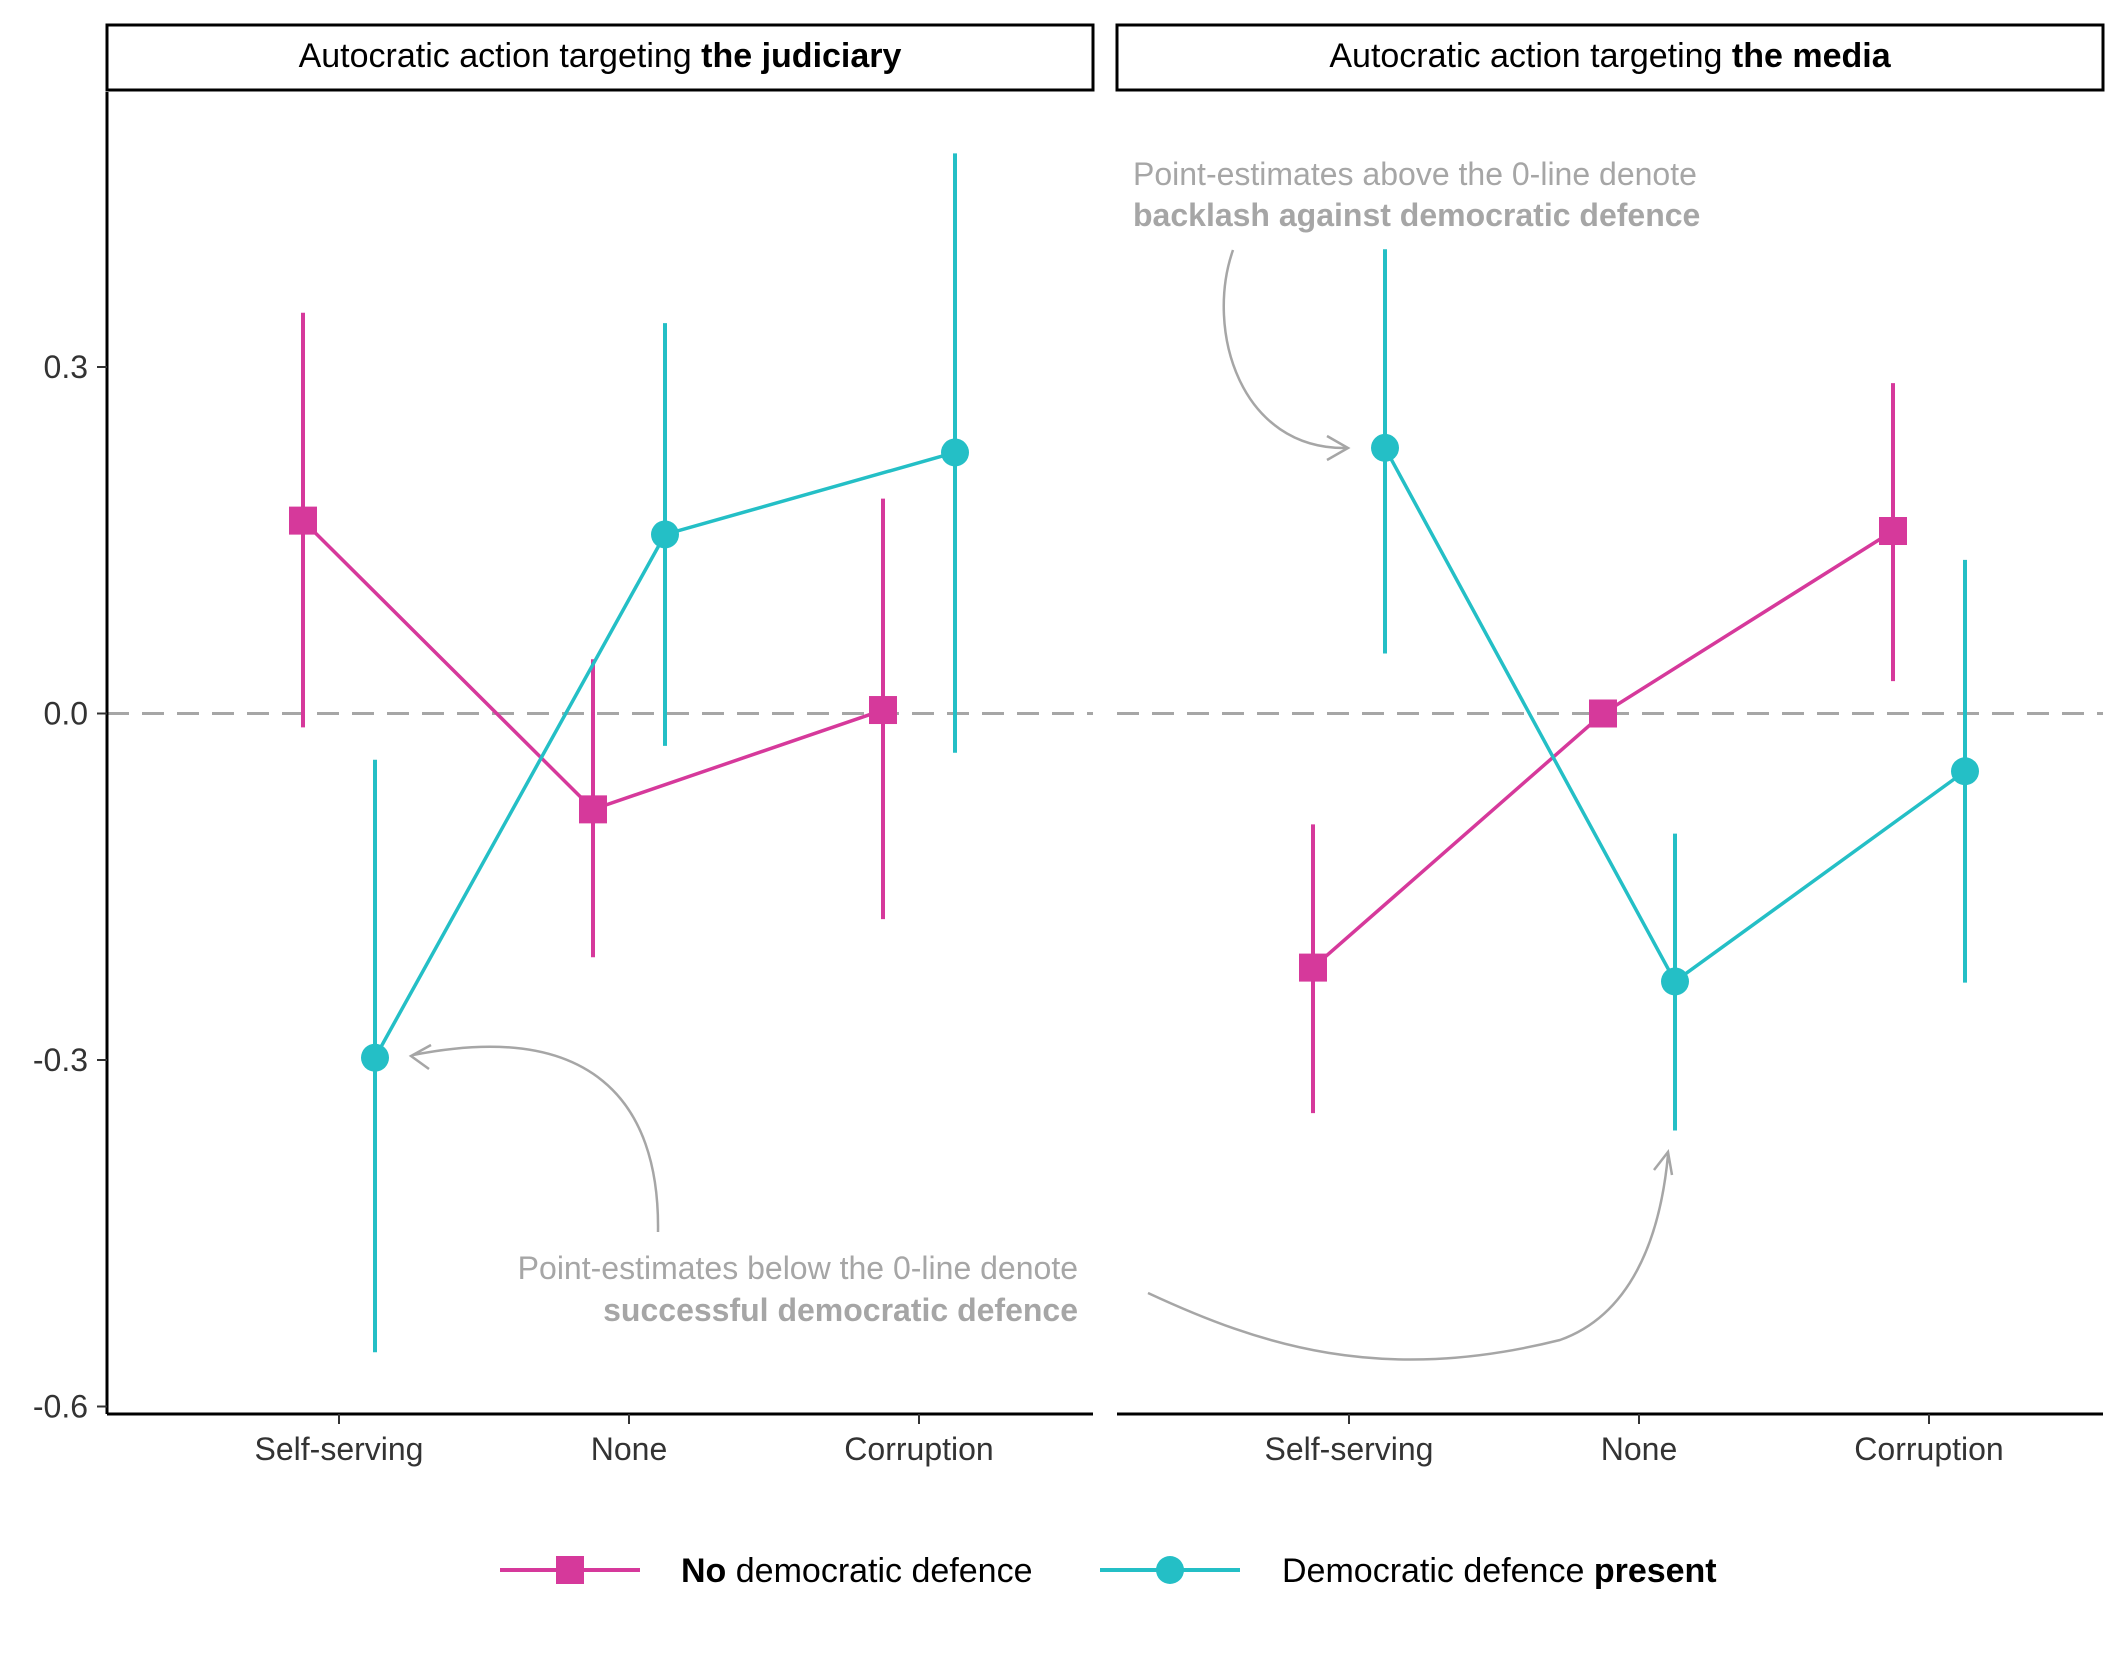  What do you see at coordinates (1170, 1570) in the screenshot?
I see `legend-circle-marker` at bounding box center [1170, 1570].